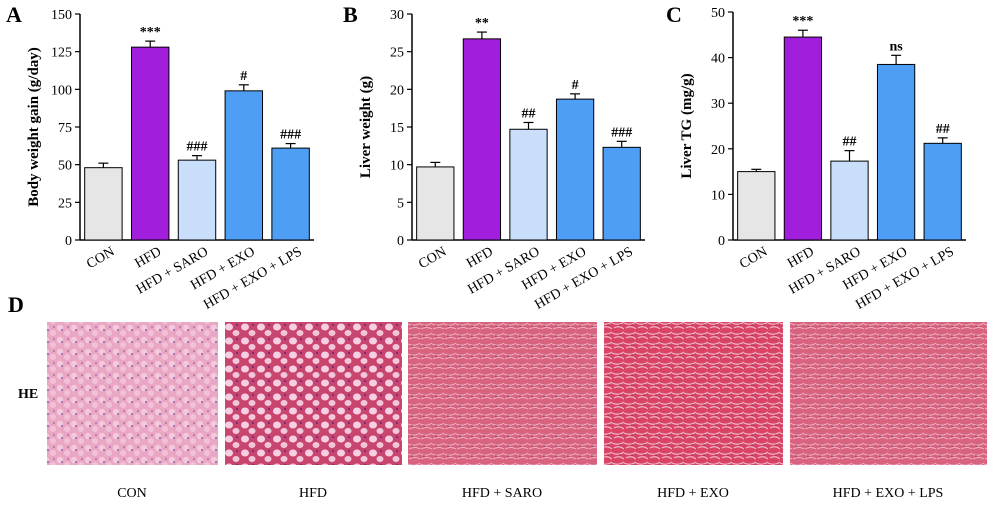 The width and height of the screenshot is (1000, 516). Describe the element at coordinates (313, 493) in the screenshot. I see `caption: HFD` at that location.